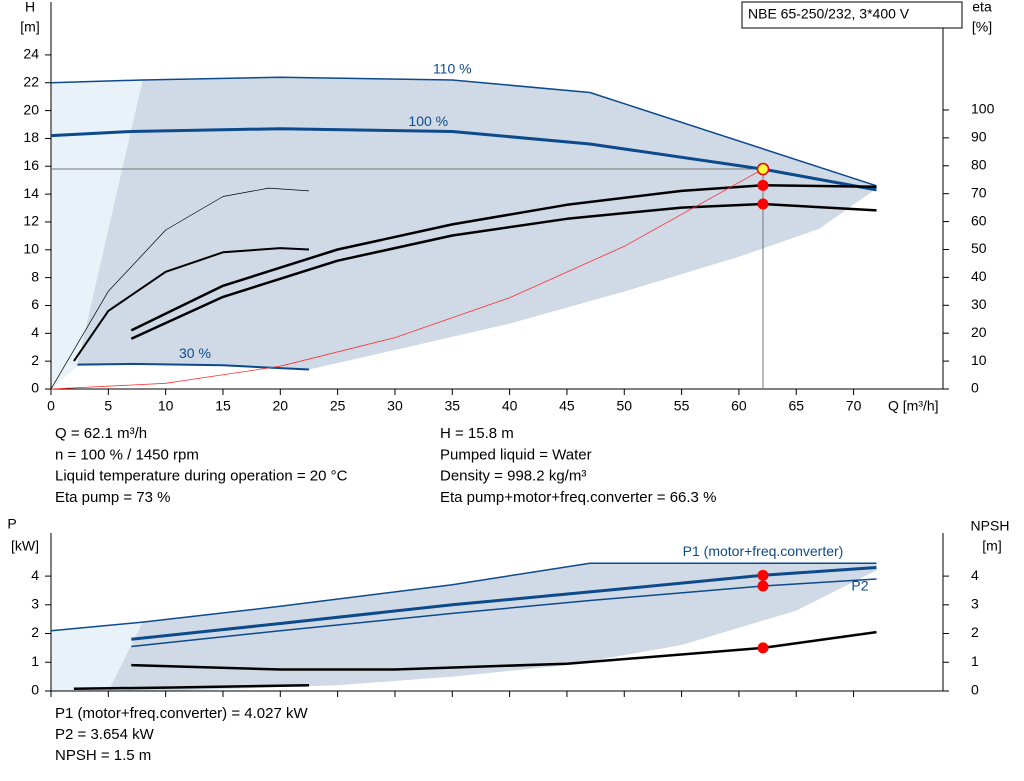 Image resolution: width=1024 pixels, height=781 pixels. I want to click on y-tick-label: 24, so click(31, 54).